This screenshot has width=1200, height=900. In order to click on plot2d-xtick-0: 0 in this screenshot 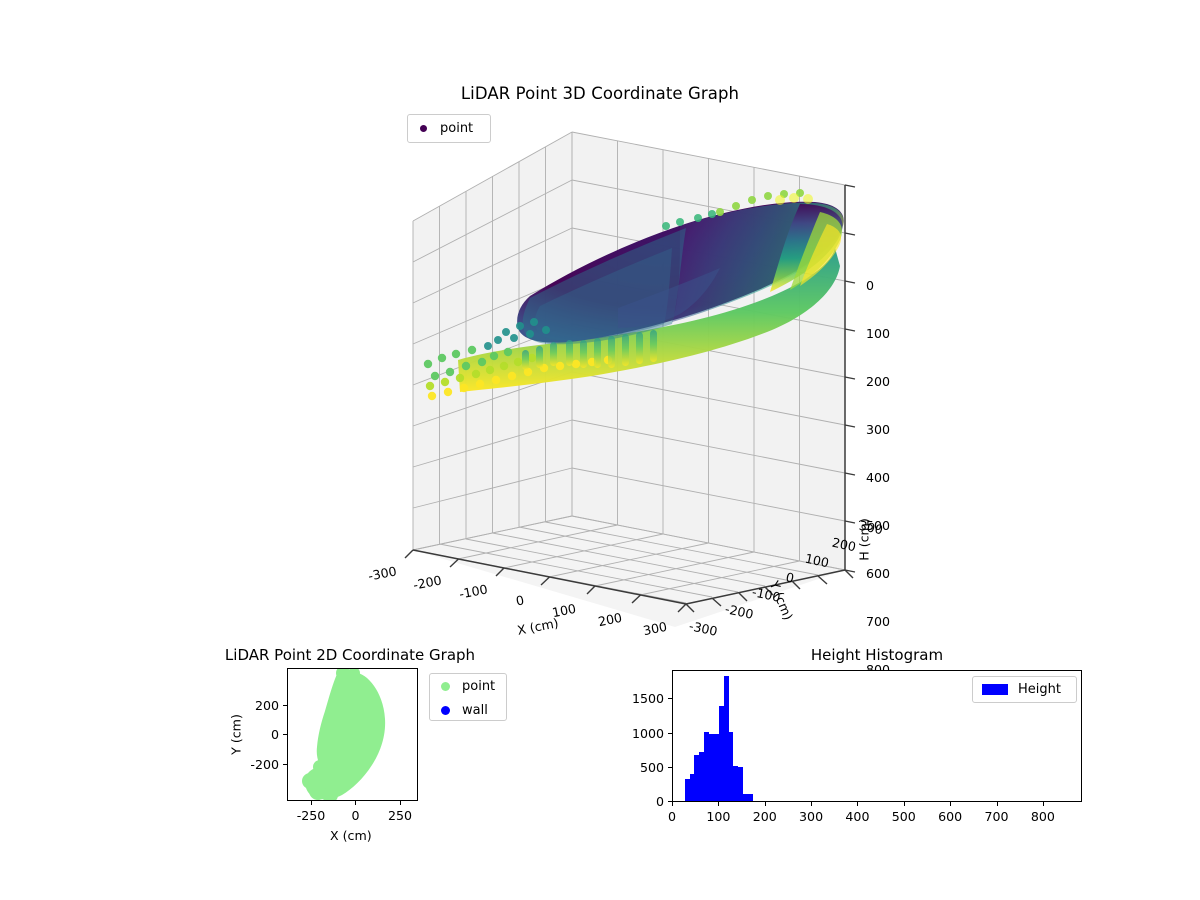, I will do `click(355, 815)`.